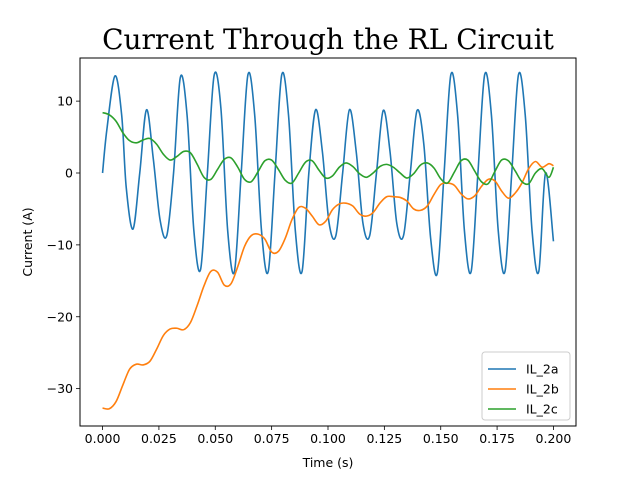 This screenshot has height=480, width=640. Describe the element at coordinates (328, 462) in the screenshot. I see `x-axis-label: Time (s)` at that location.